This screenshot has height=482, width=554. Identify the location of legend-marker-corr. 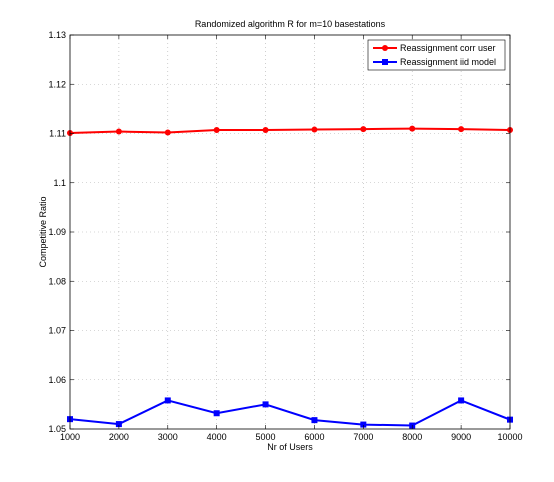
(385, 48).